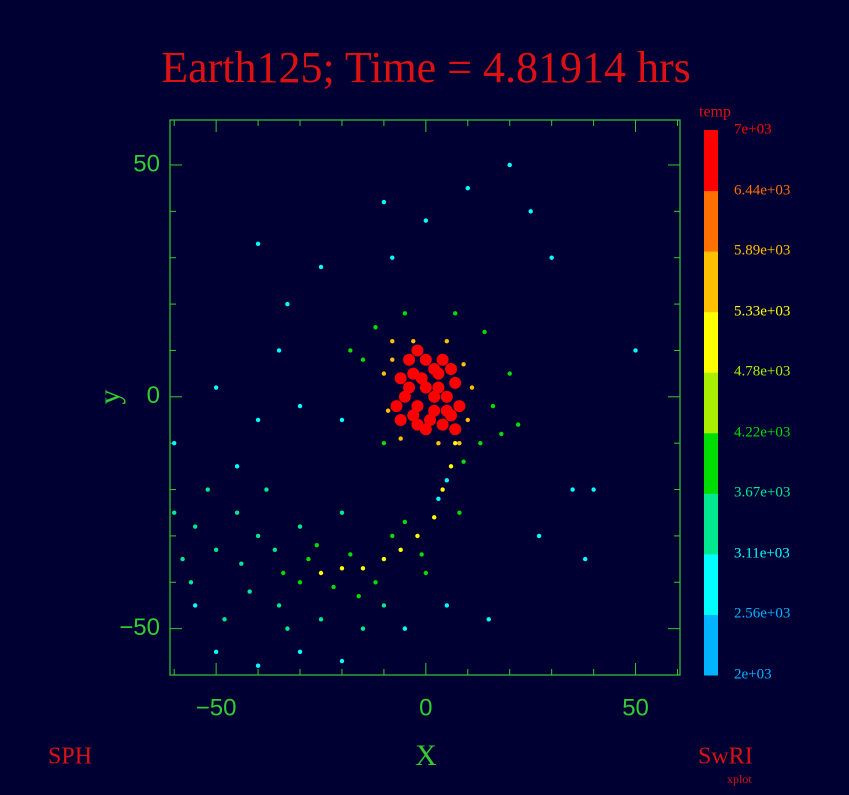 The image size is (849, 795). I want to click on footer-left: SPH, so click(70, 757).